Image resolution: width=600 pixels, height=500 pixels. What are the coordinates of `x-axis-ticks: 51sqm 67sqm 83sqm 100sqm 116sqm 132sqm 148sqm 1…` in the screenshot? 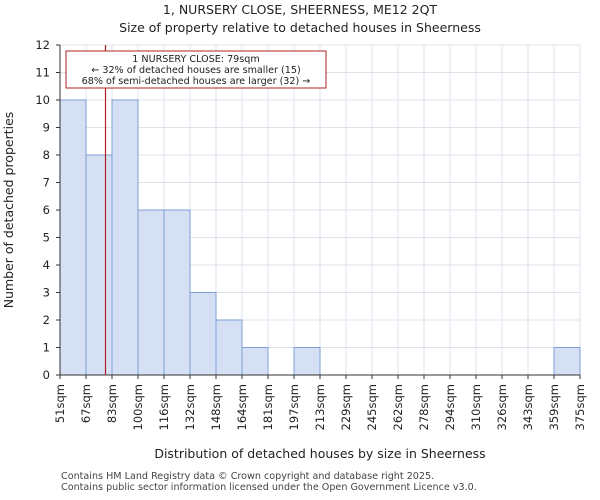 It's located at (320, 402).